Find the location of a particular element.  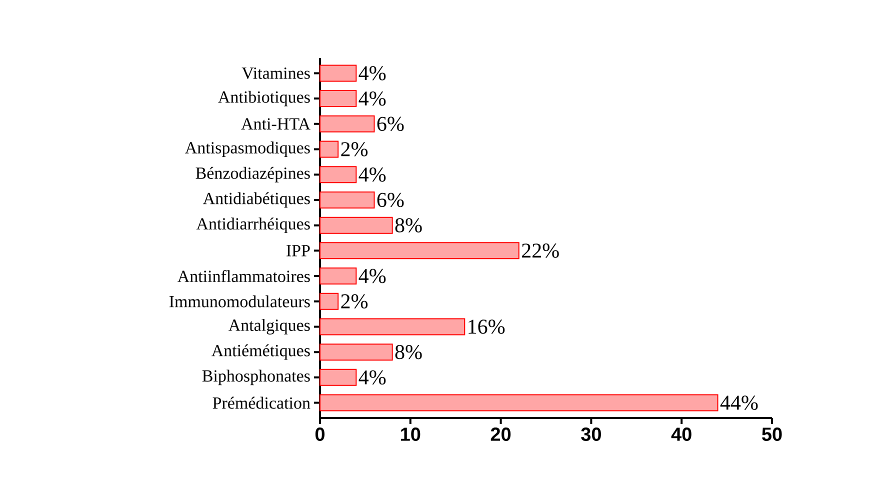

y-tick-label: Bénzodiazépines is located at coordinates (253, 174).